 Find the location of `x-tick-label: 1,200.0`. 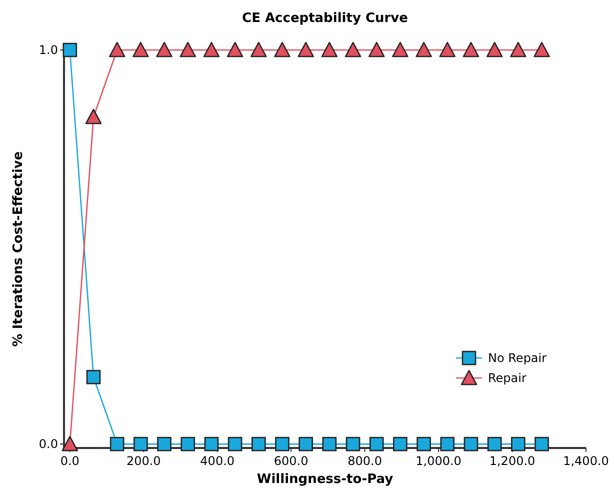

x-tick-label: 1,200.0 is located at coordinates (512, 461).